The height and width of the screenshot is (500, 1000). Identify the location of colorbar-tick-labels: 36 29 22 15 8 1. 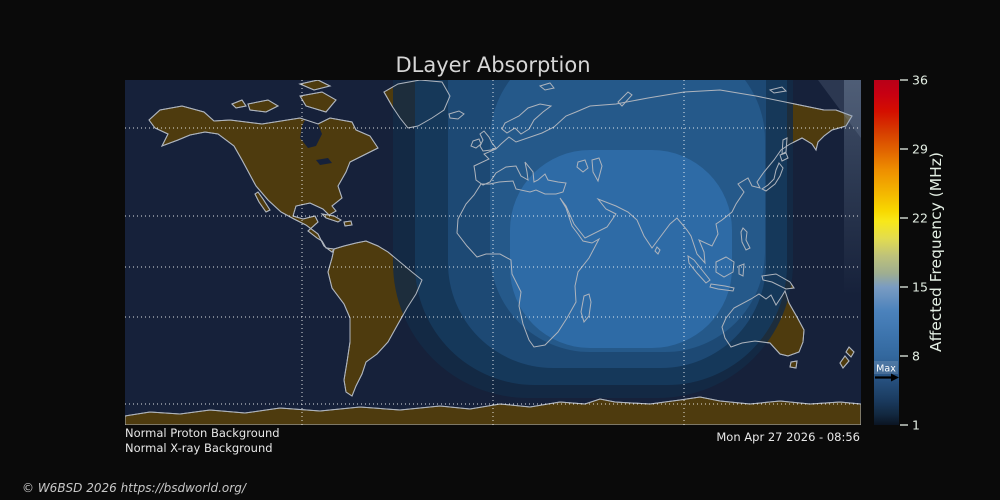
(920, 253).